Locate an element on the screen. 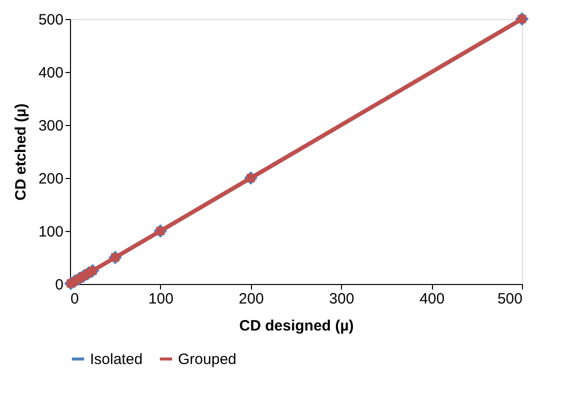 The width and height of the screenshot is (582, 416). x-tick-label: 100 is located at coordinates (161, 299).